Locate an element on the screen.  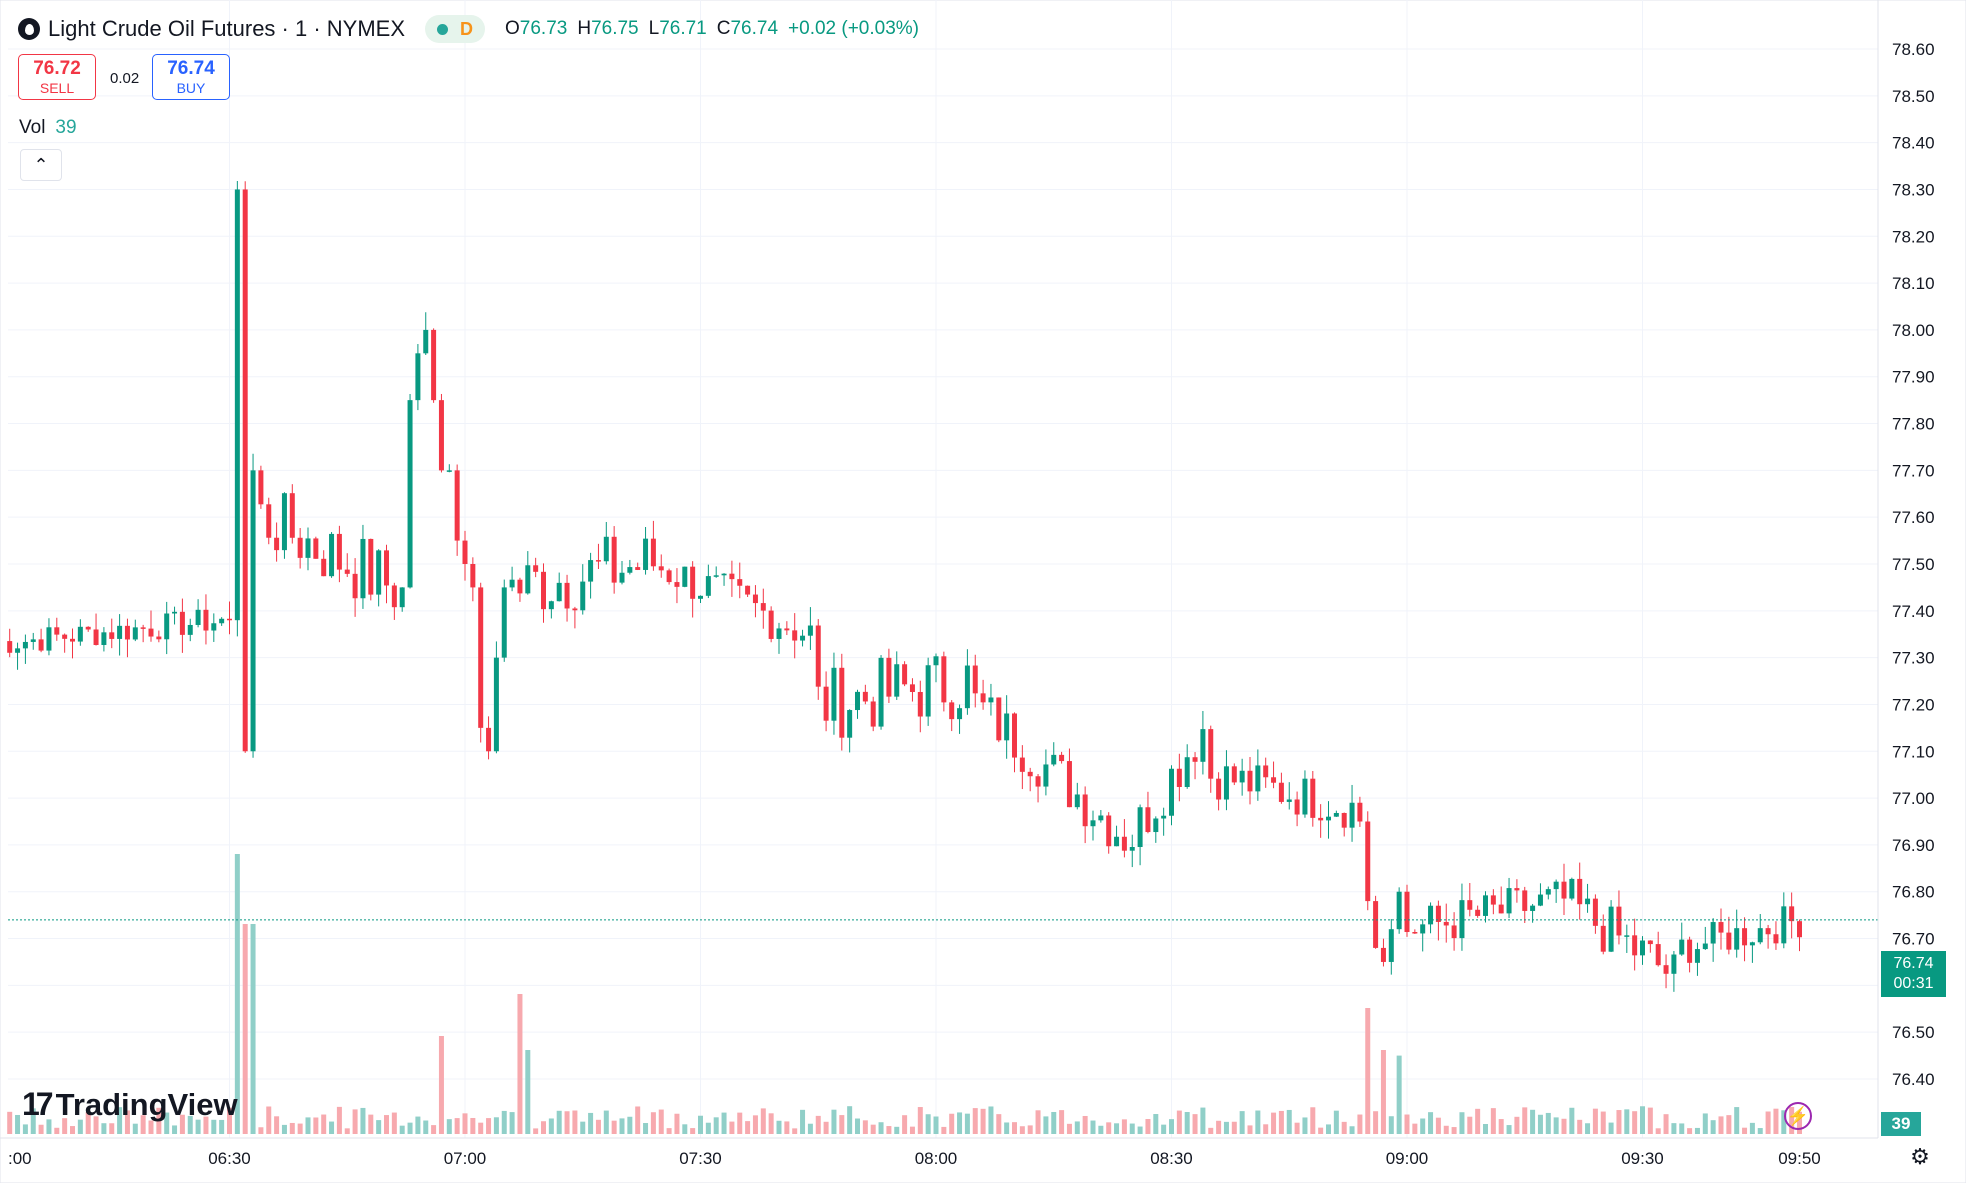
time-tick-label: 07:30 is located at coordinates (700, 1158).